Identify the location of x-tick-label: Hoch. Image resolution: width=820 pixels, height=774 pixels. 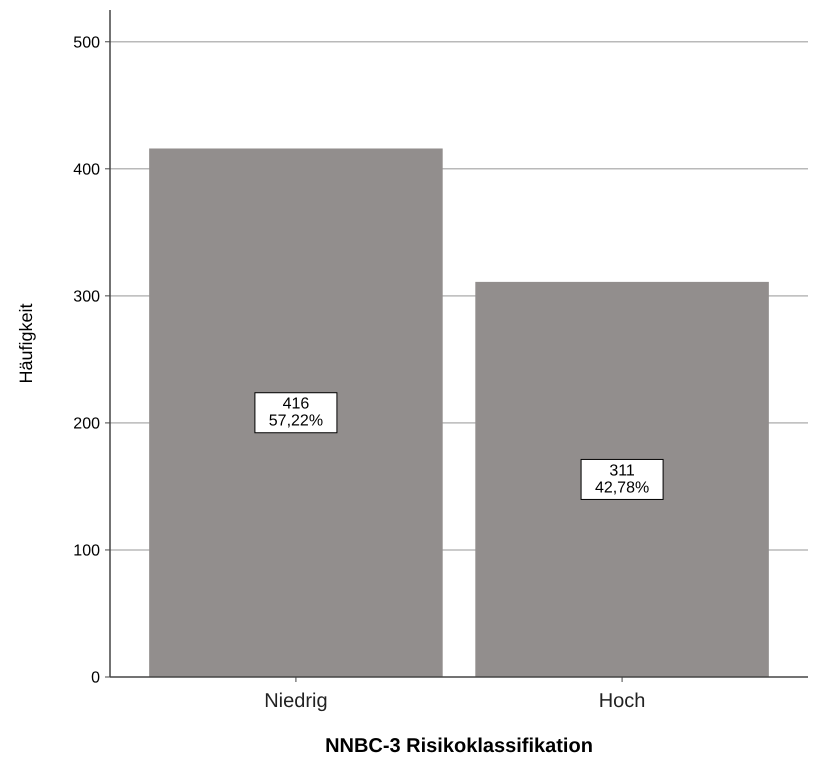
(622, 701).